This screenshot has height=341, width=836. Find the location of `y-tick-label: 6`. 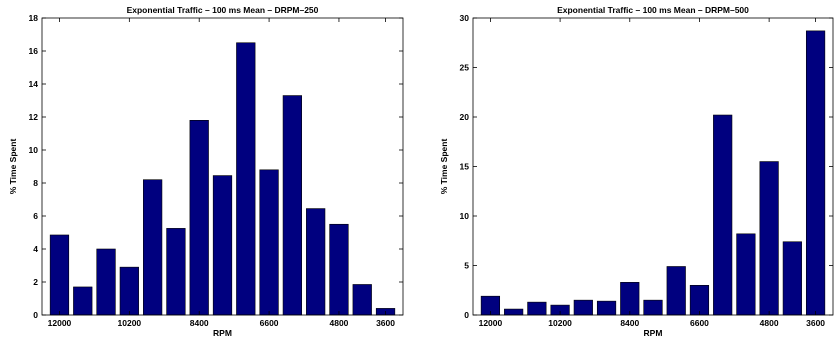

y-tick-label: 6 is located at coordinates (35, 216).